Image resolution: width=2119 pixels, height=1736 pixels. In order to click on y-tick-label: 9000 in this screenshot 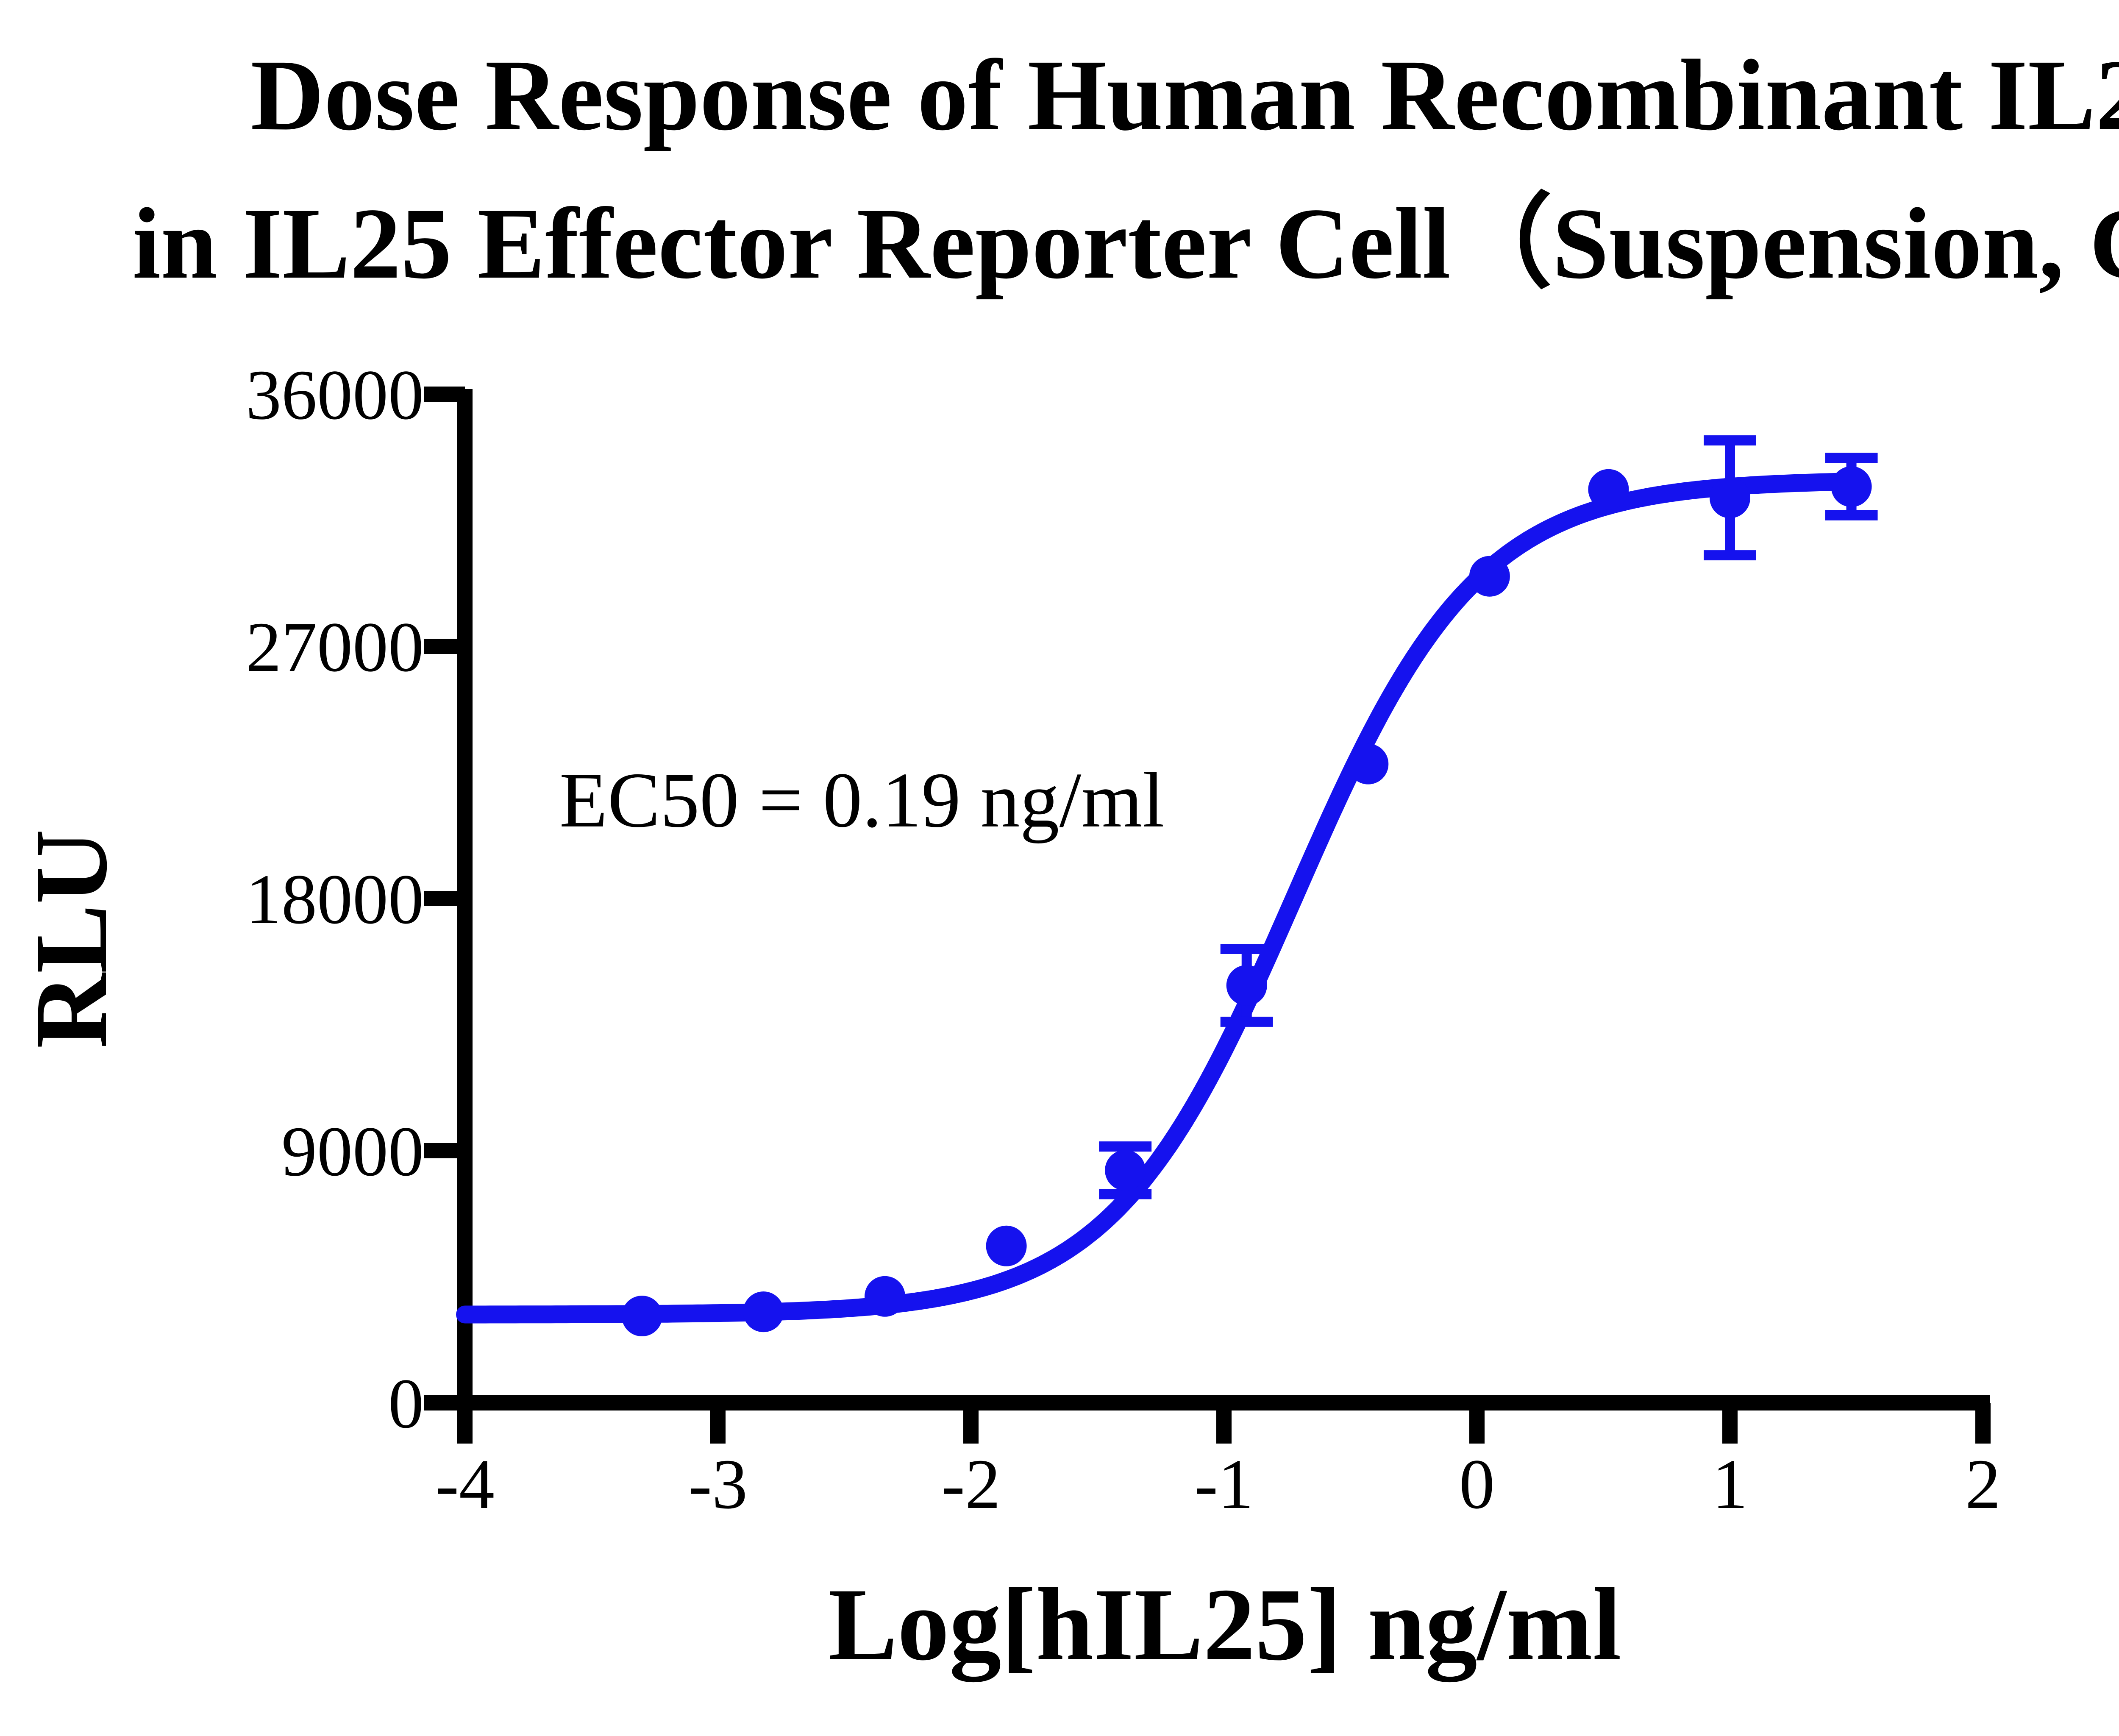, I will do `click(353, 1151)`.